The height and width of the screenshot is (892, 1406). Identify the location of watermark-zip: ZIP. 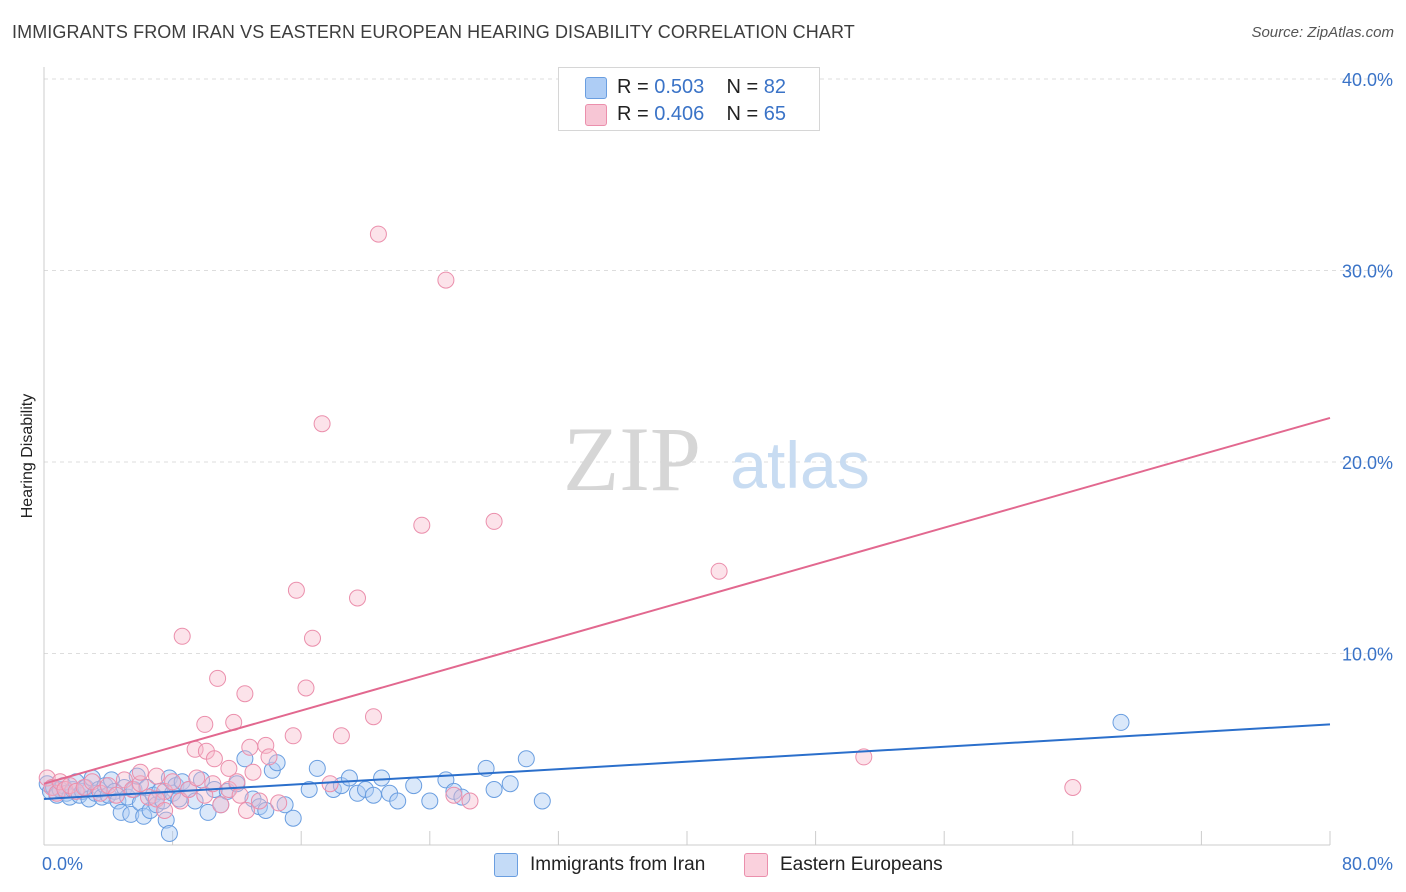
(632, 459).